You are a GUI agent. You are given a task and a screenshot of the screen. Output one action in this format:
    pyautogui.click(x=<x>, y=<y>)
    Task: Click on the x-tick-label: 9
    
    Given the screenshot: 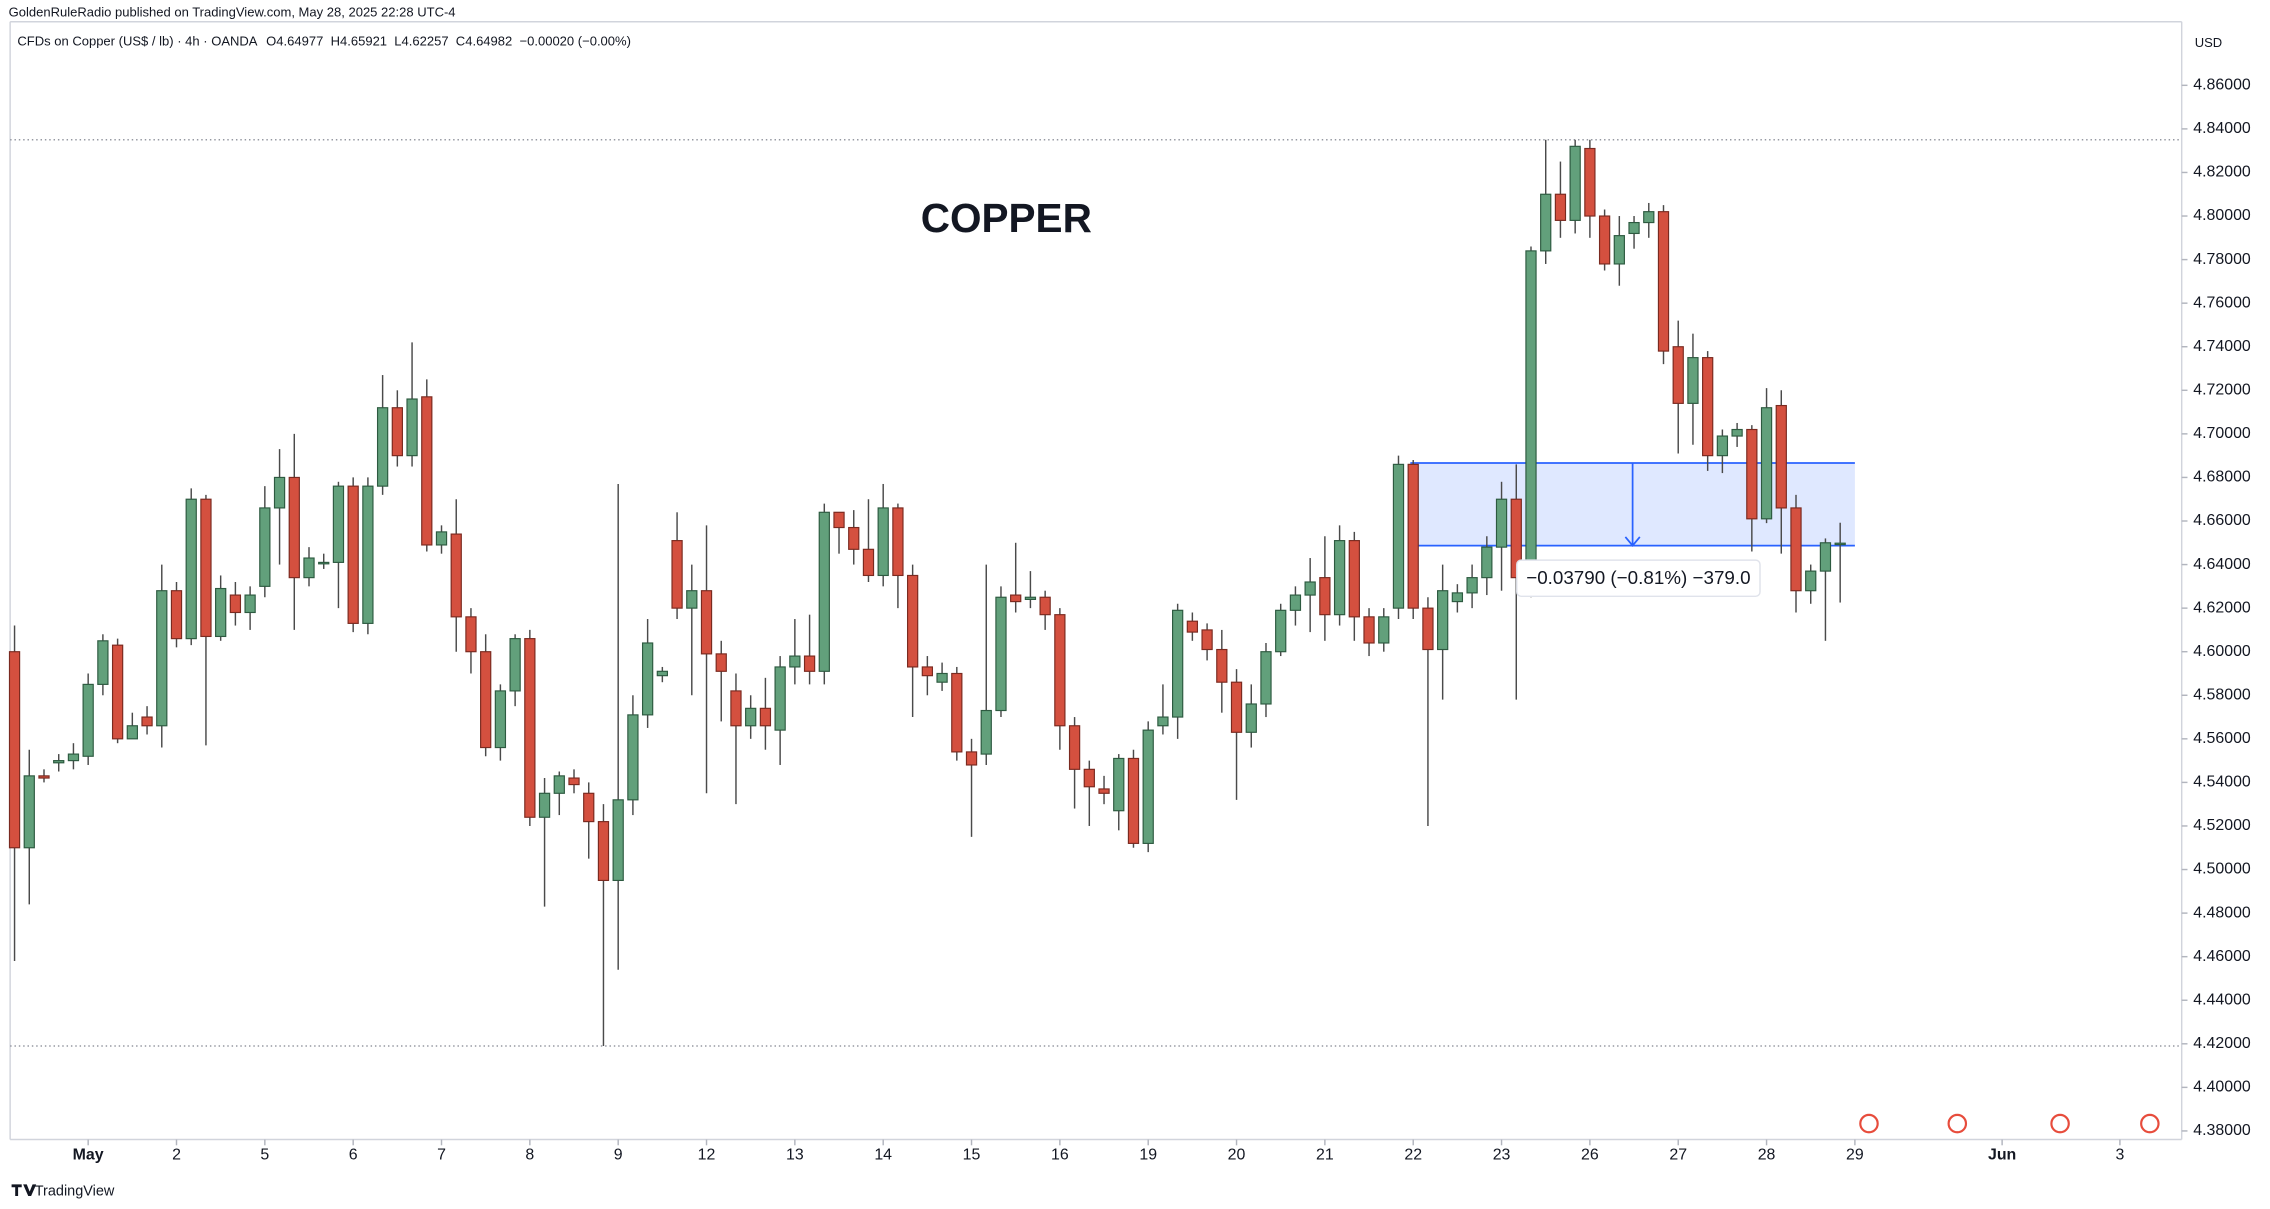 What is the action you would take?
    pyautogui.click(x=618, y=1155)
    